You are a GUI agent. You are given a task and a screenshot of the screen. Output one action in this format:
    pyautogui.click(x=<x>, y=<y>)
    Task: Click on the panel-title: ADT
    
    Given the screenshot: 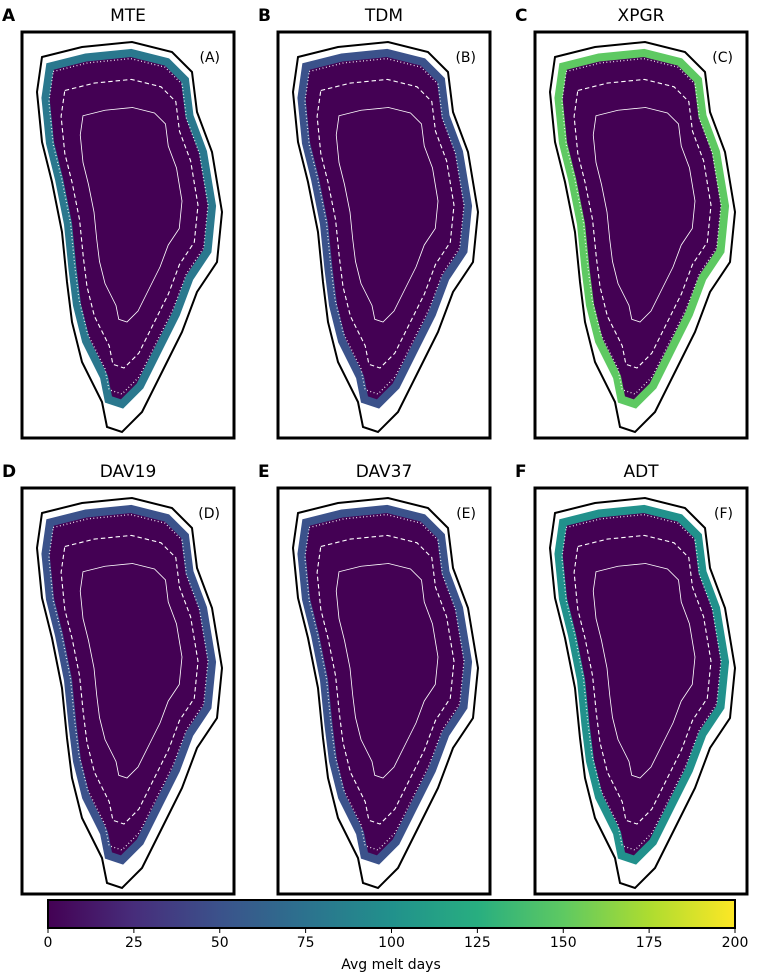 What is the action you would take?
    pyautogui.click(x=641, y=472)
    